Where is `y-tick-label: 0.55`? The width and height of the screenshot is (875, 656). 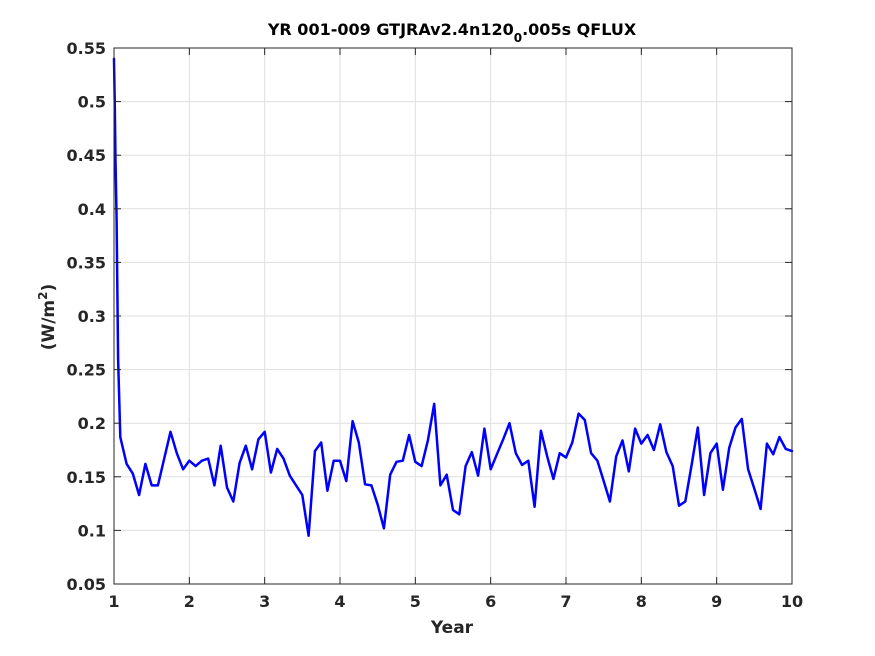 y-tick-label: 0.55 is located at coordinates (86, 48).